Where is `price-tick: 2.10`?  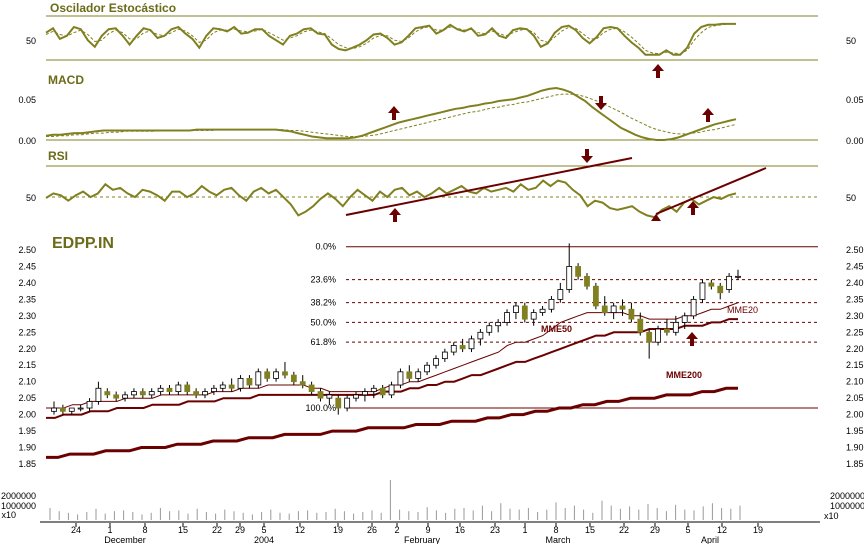 price-tick: 2.10 is located at coordinates (27, 382).